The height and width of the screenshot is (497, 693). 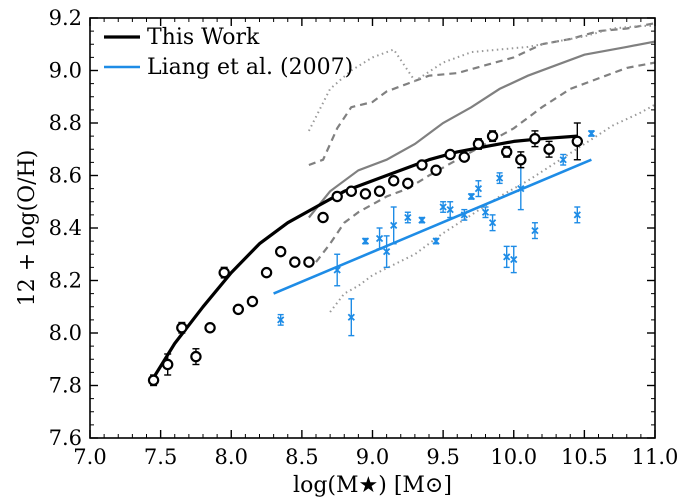 I want to click on y-tick-label: 9.0, so click(x=65, y=71).